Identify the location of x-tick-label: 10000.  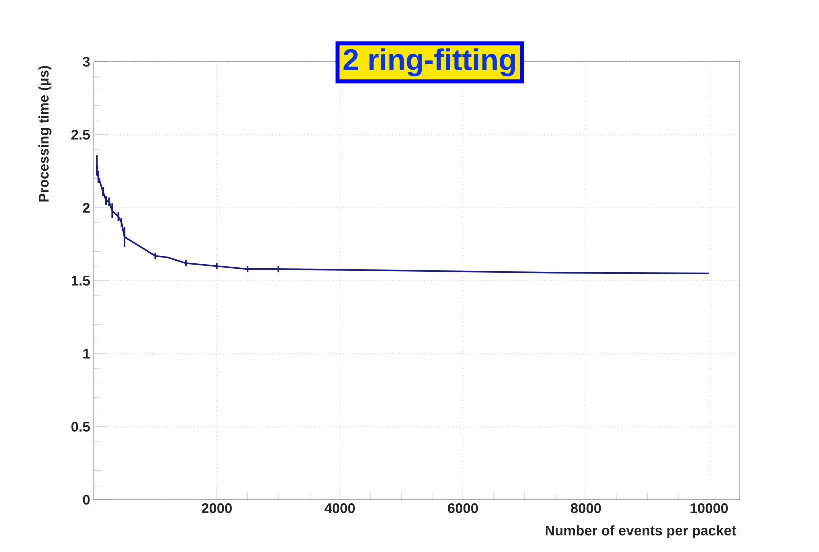
(709, 508).